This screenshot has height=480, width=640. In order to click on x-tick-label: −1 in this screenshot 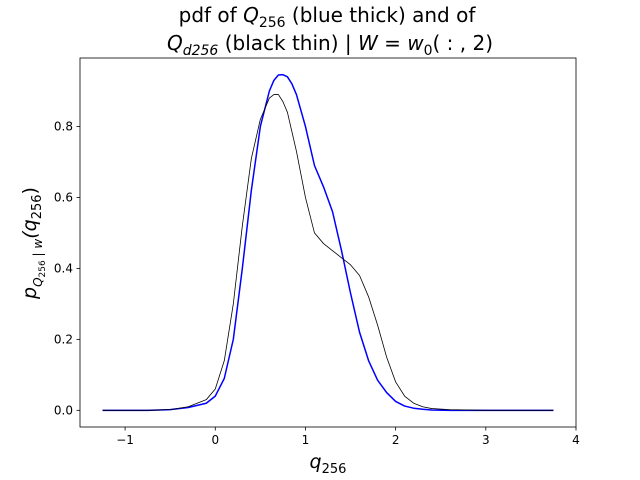, I will do `click(125, 440)`.